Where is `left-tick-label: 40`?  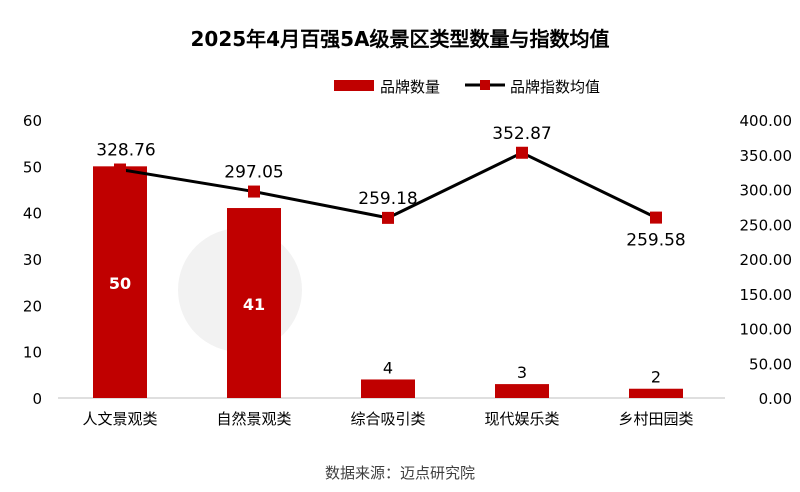 left-tick-label: 40 is located at coordinates (32, 214).